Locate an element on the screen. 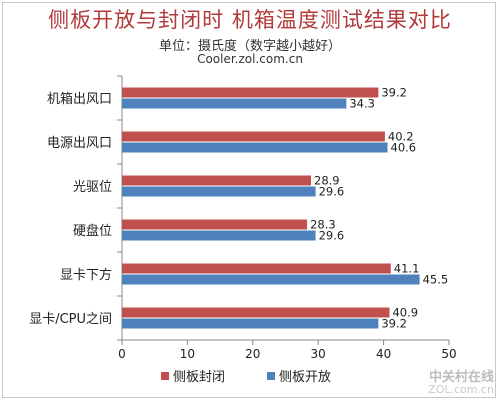 Image resolution: width=500 pixels, height=402 pixels. category-label: 机箱出风口 is located at coordinates (79, 99).